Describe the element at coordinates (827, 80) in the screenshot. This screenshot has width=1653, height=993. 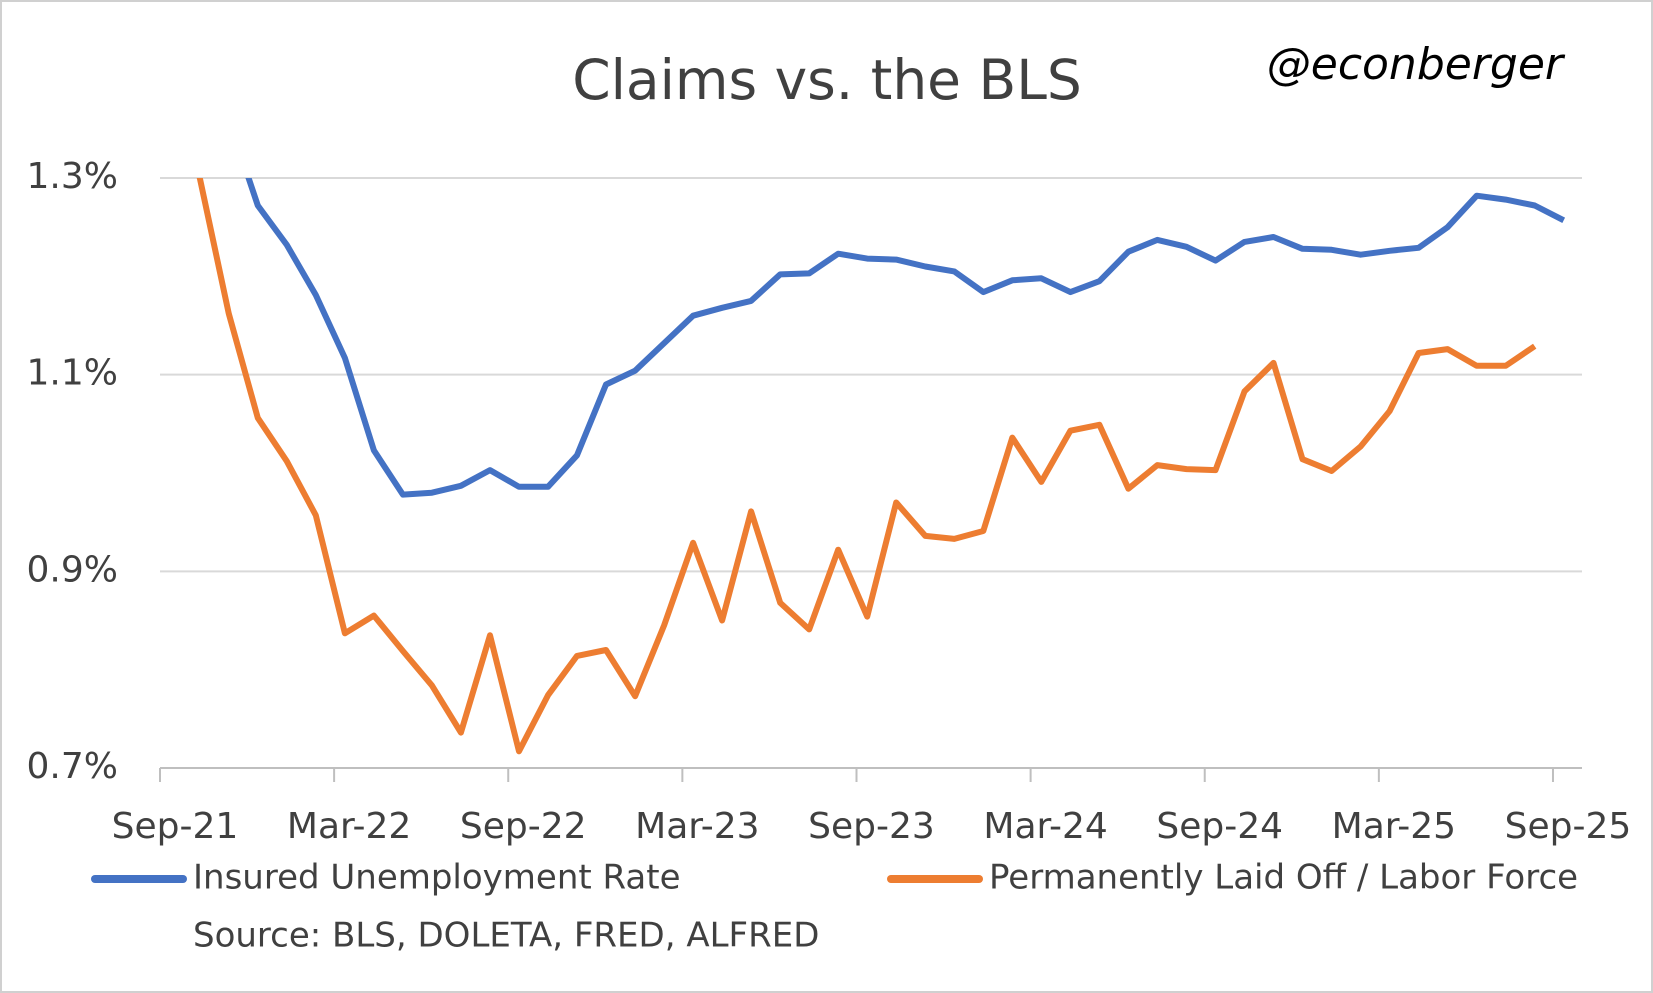
I see `chart-title: Claims vs. the BLS` at that location.